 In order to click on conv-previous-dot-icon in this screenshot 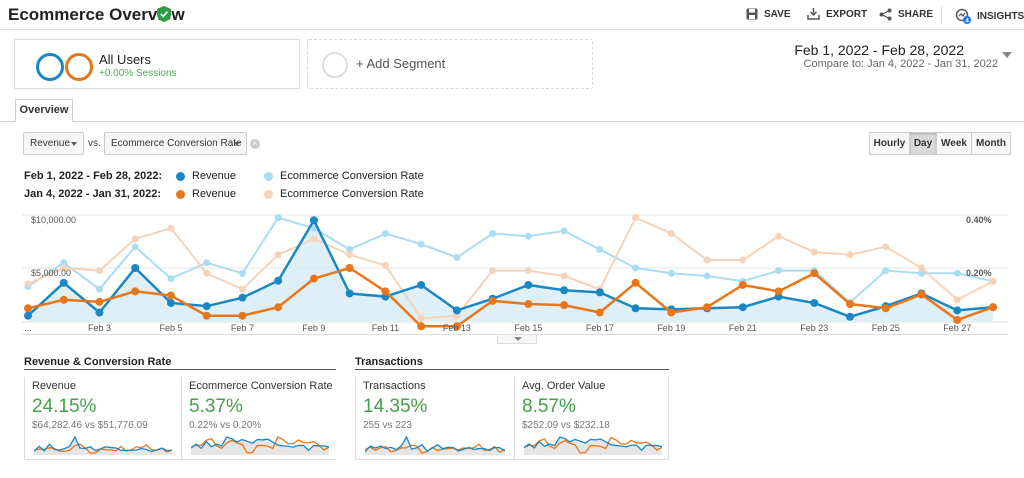, I will do `click(269, 194)`.